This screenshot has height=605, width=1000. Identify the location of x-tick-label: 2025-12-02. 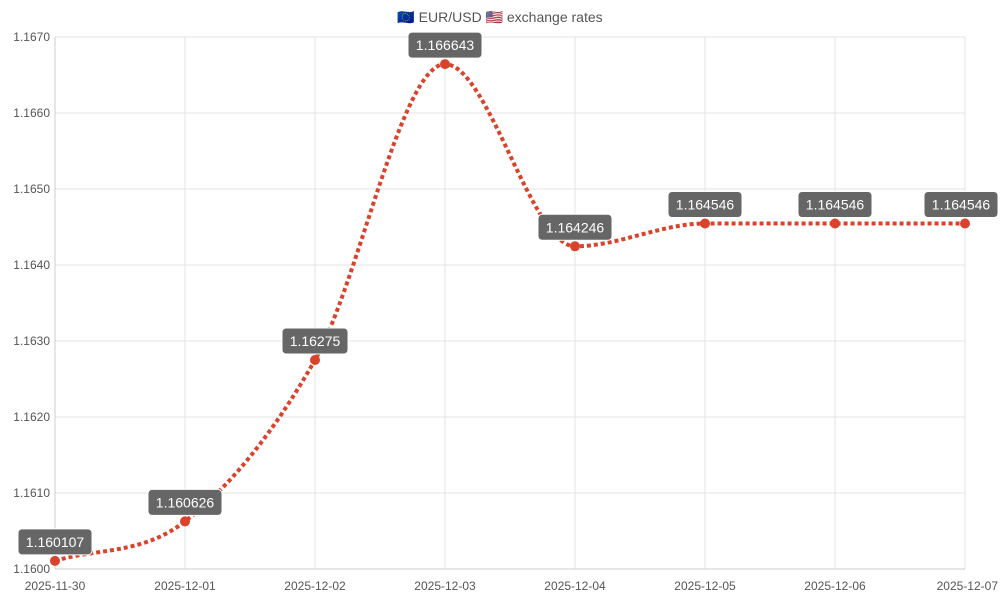
(315, 586).